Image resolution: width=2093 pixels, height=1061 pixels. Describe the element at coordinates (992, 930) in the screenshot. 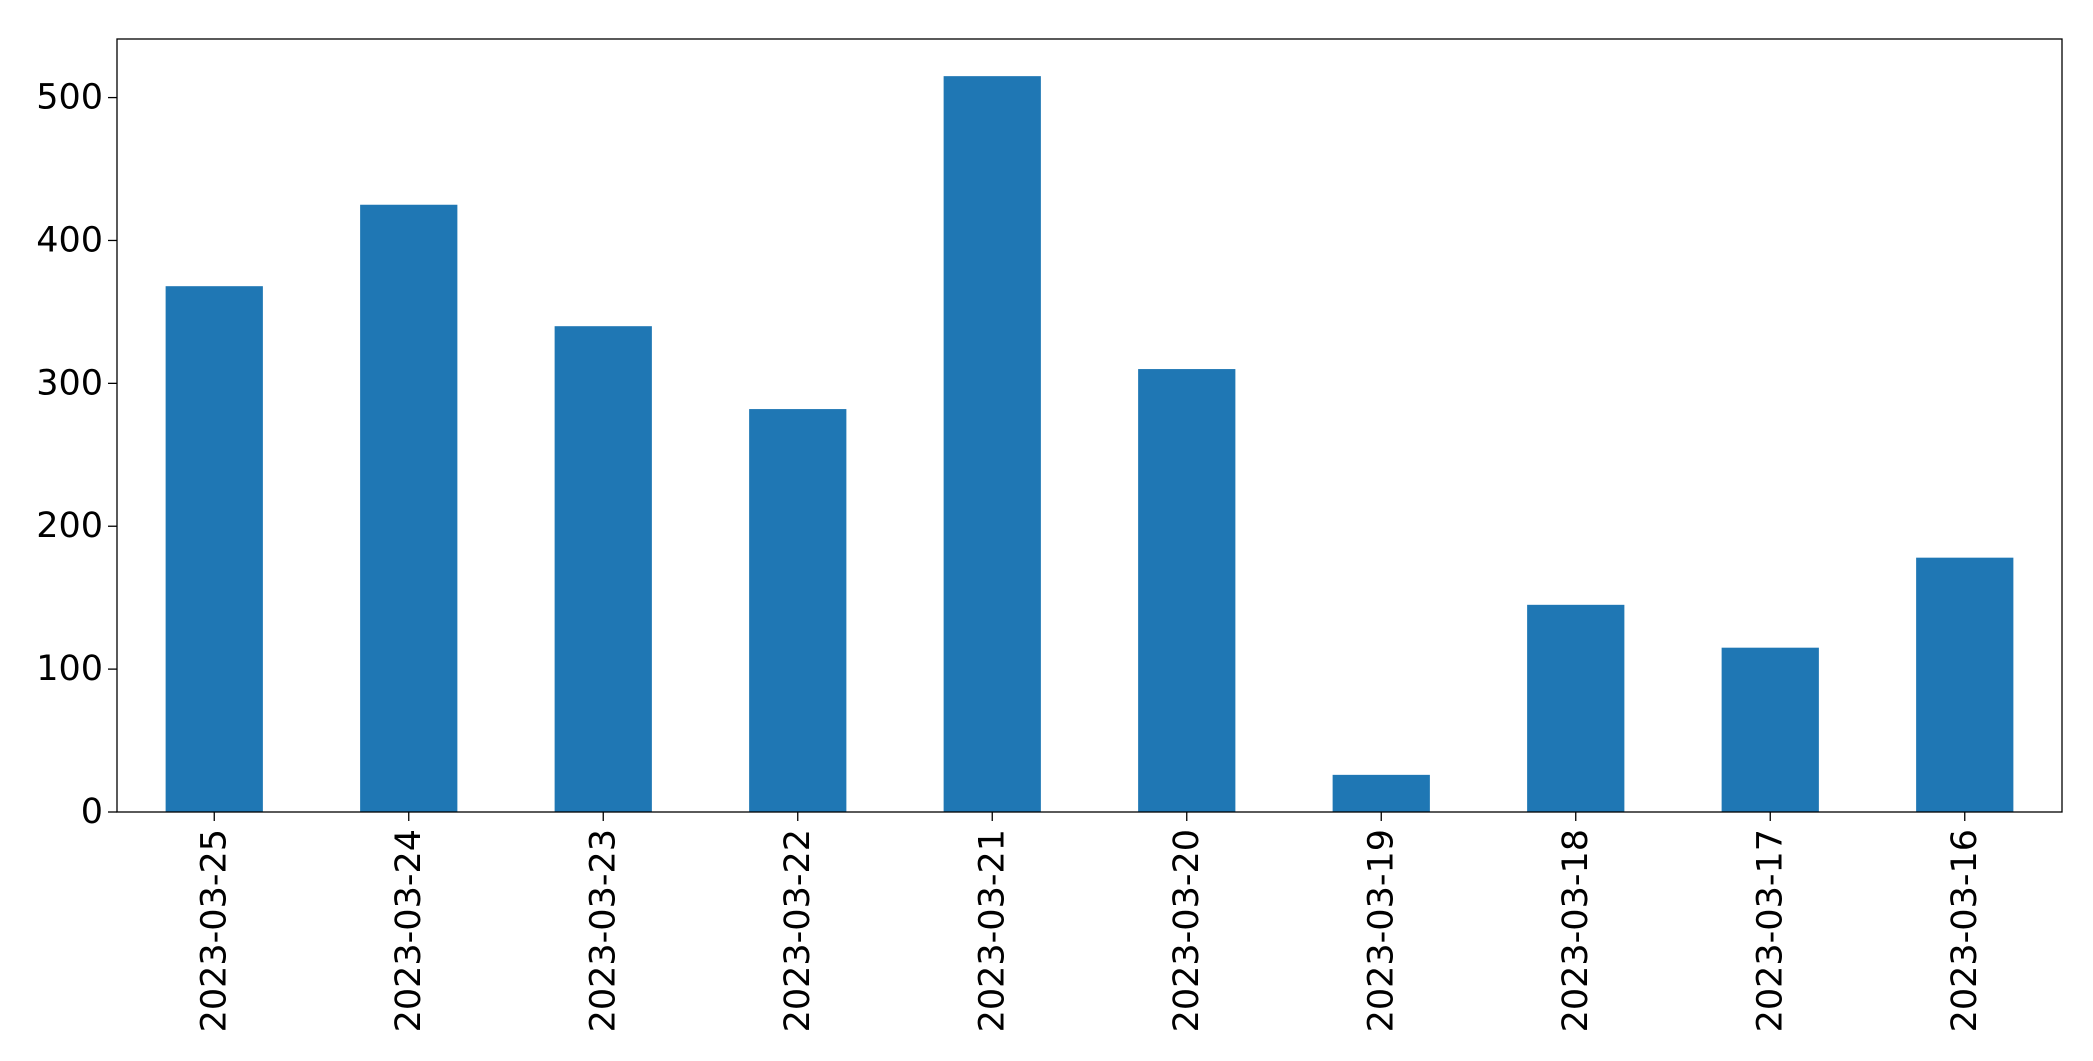

I see `x-tick-label: 2023-03-21` at that location.